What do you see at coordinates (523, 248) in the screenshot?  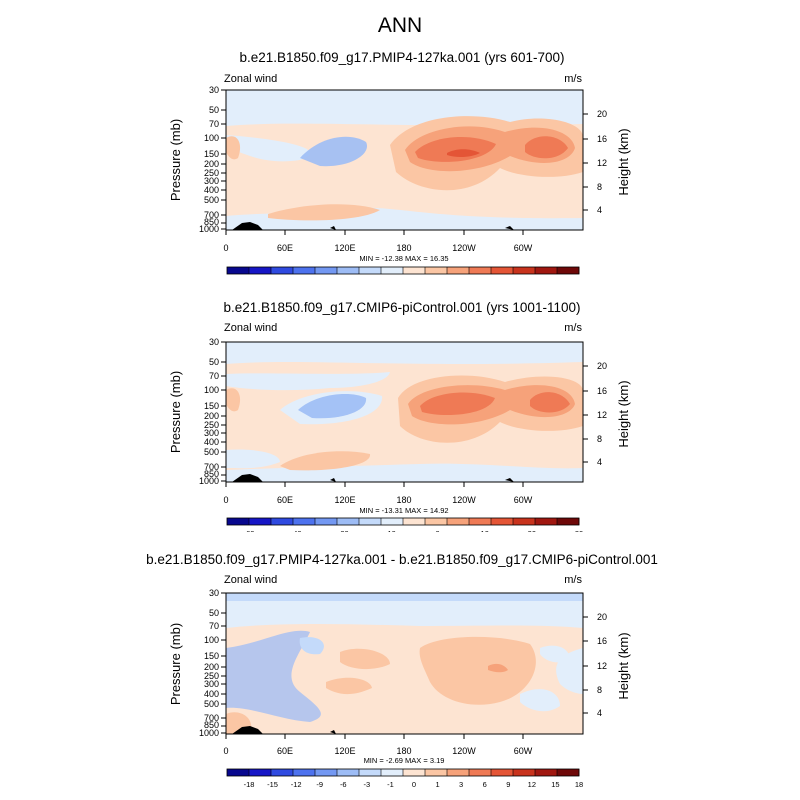 I see `longitude-tick-label: 60W` at bounding box center [523, 248].